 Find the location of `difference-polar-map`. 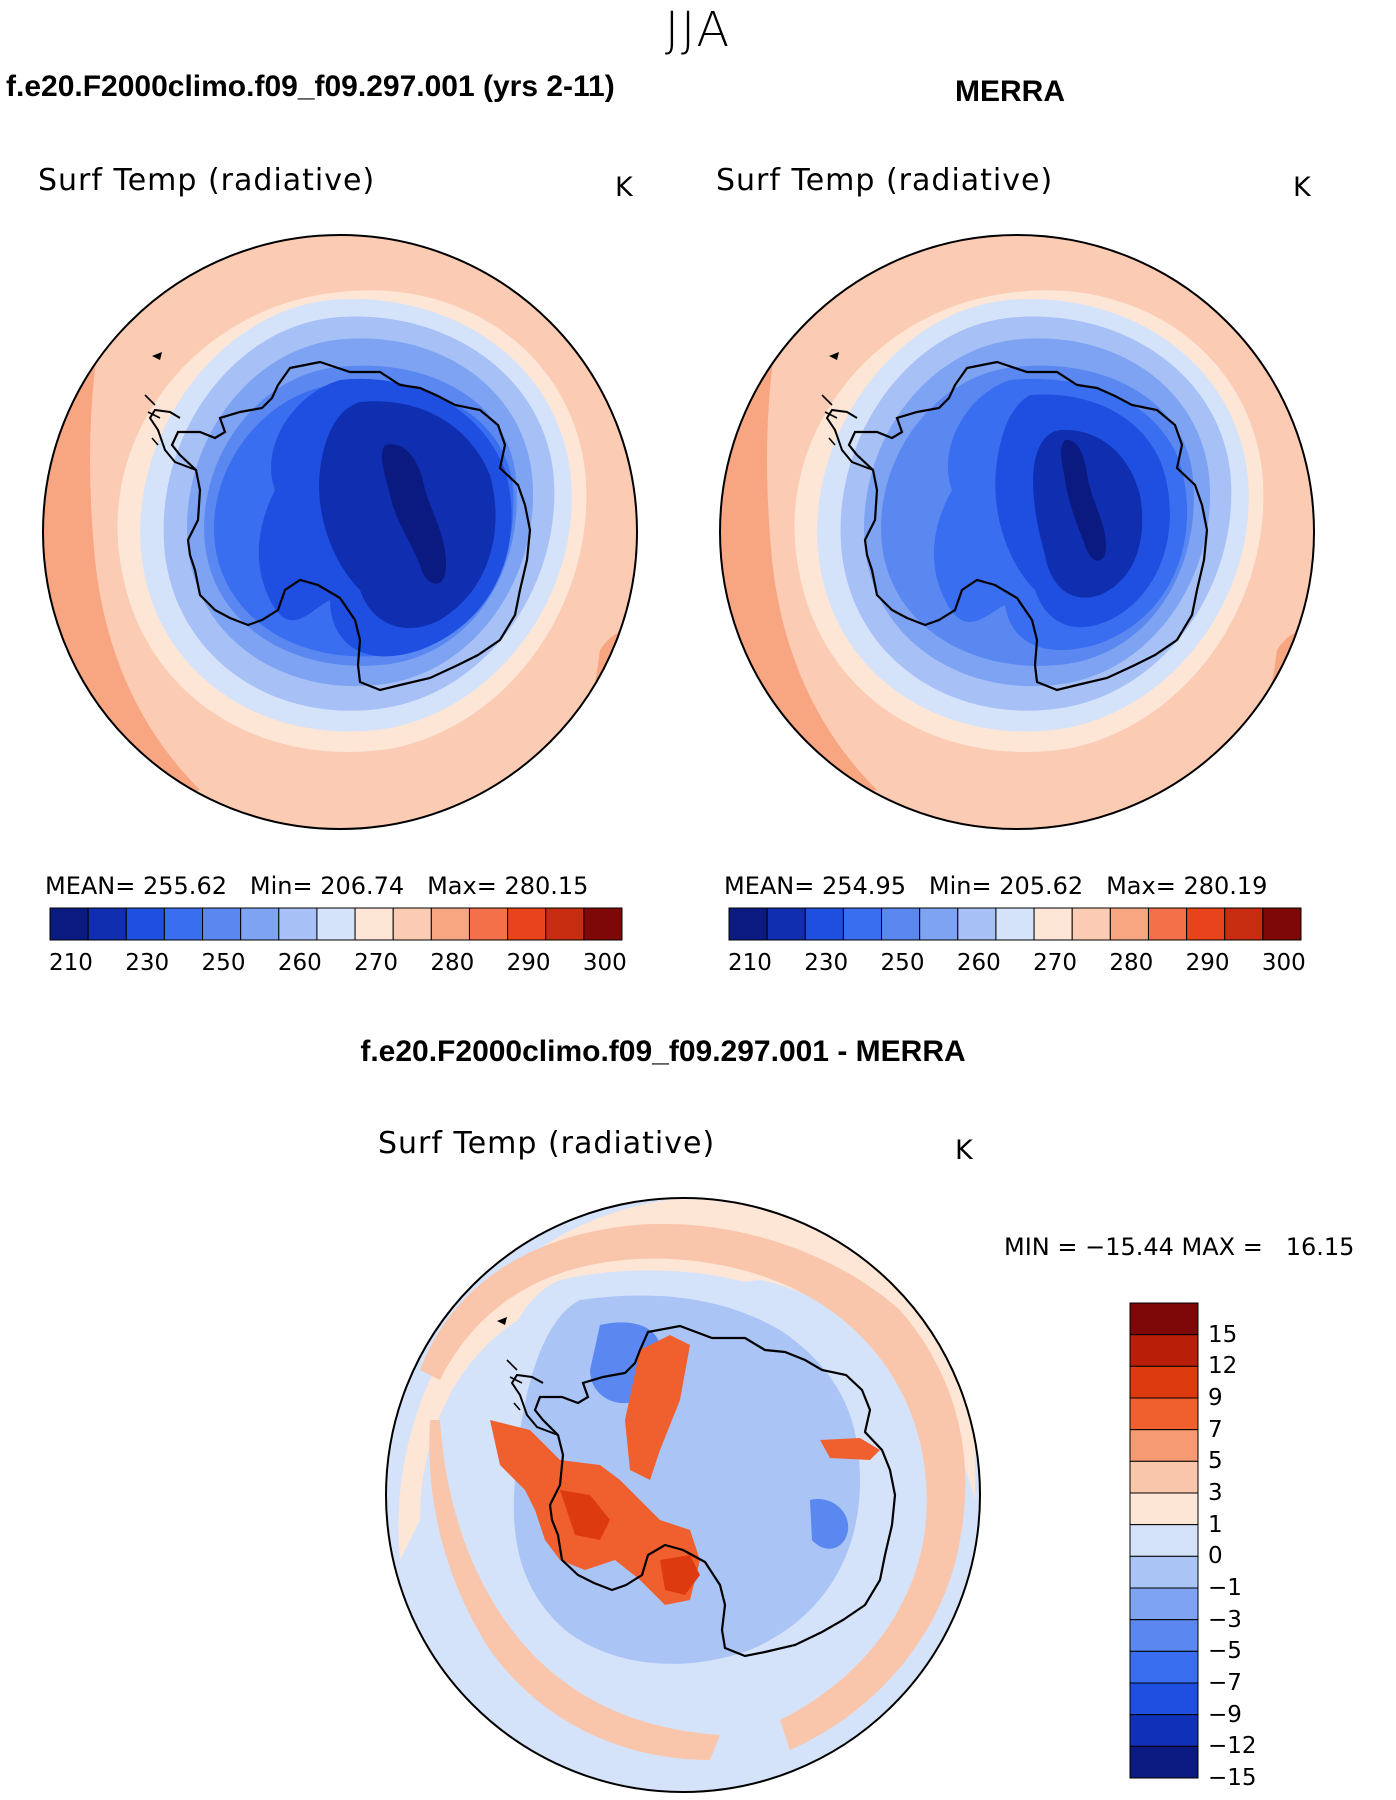

difference-polar-map is located at coordinates (683, 1495).